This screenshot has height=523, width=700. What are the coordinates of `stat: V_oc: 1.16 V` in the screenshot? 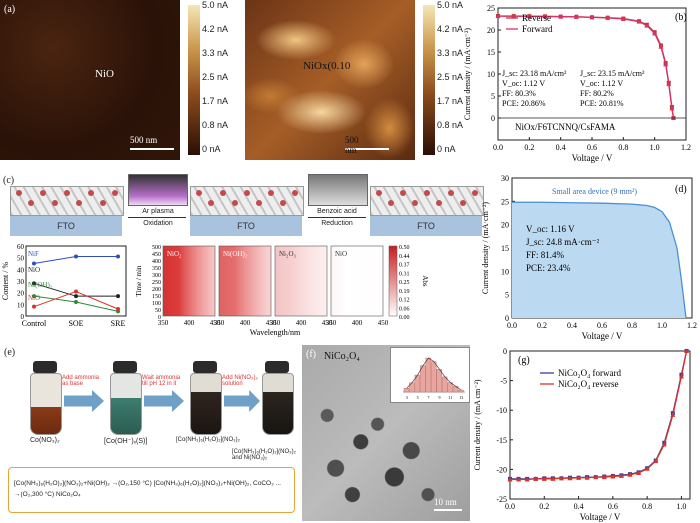 It's located at (550, 229).